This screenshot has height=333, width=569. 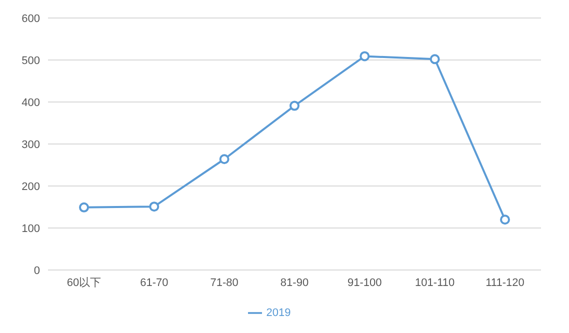 What do you see at coordinates (31, 144) in the screenshot?
I see `y-tick-label: 300` at bounding box center [31, 144].